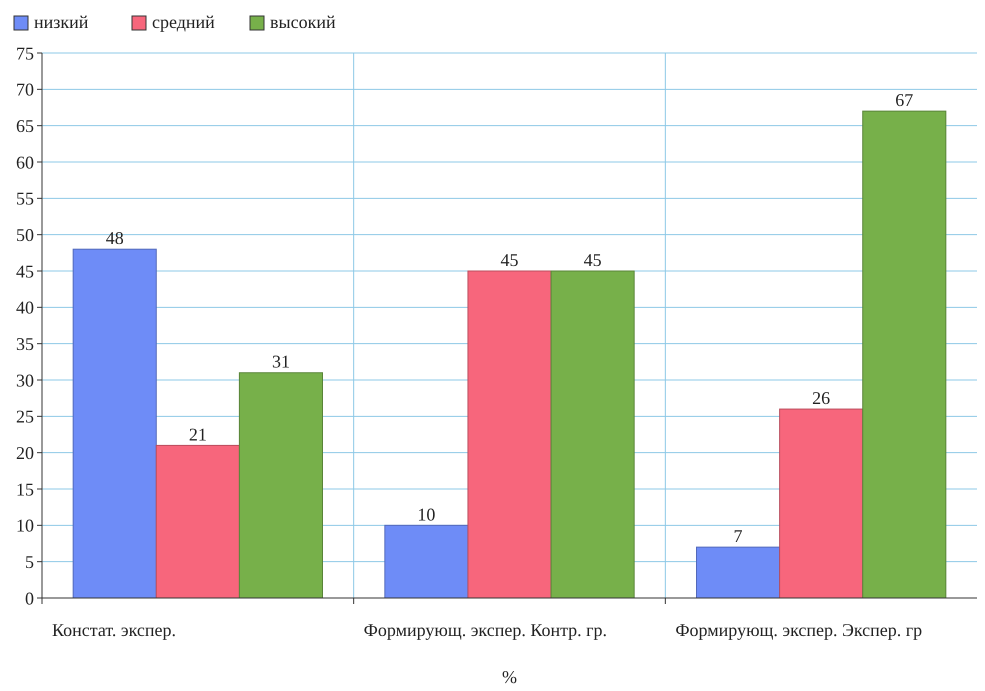 The image size is (985, 691). I want to click on x-tick-label: Формирующ. экспер. Экспер. гр, so click(798, 630).